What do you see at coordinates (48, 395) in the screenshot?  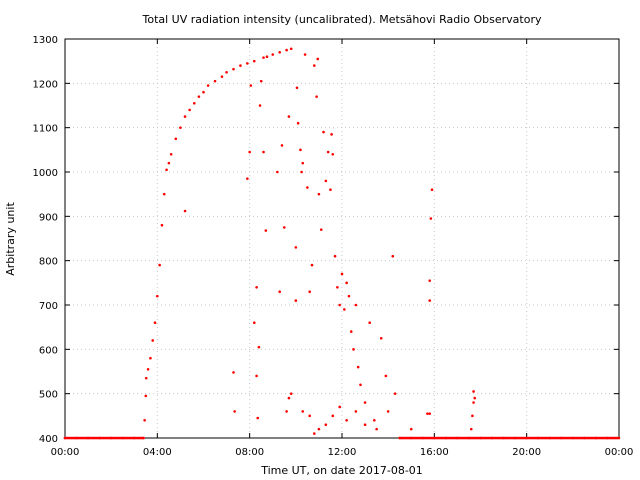 I see `y-tick-label: 500` at bounding box center [48, 395].